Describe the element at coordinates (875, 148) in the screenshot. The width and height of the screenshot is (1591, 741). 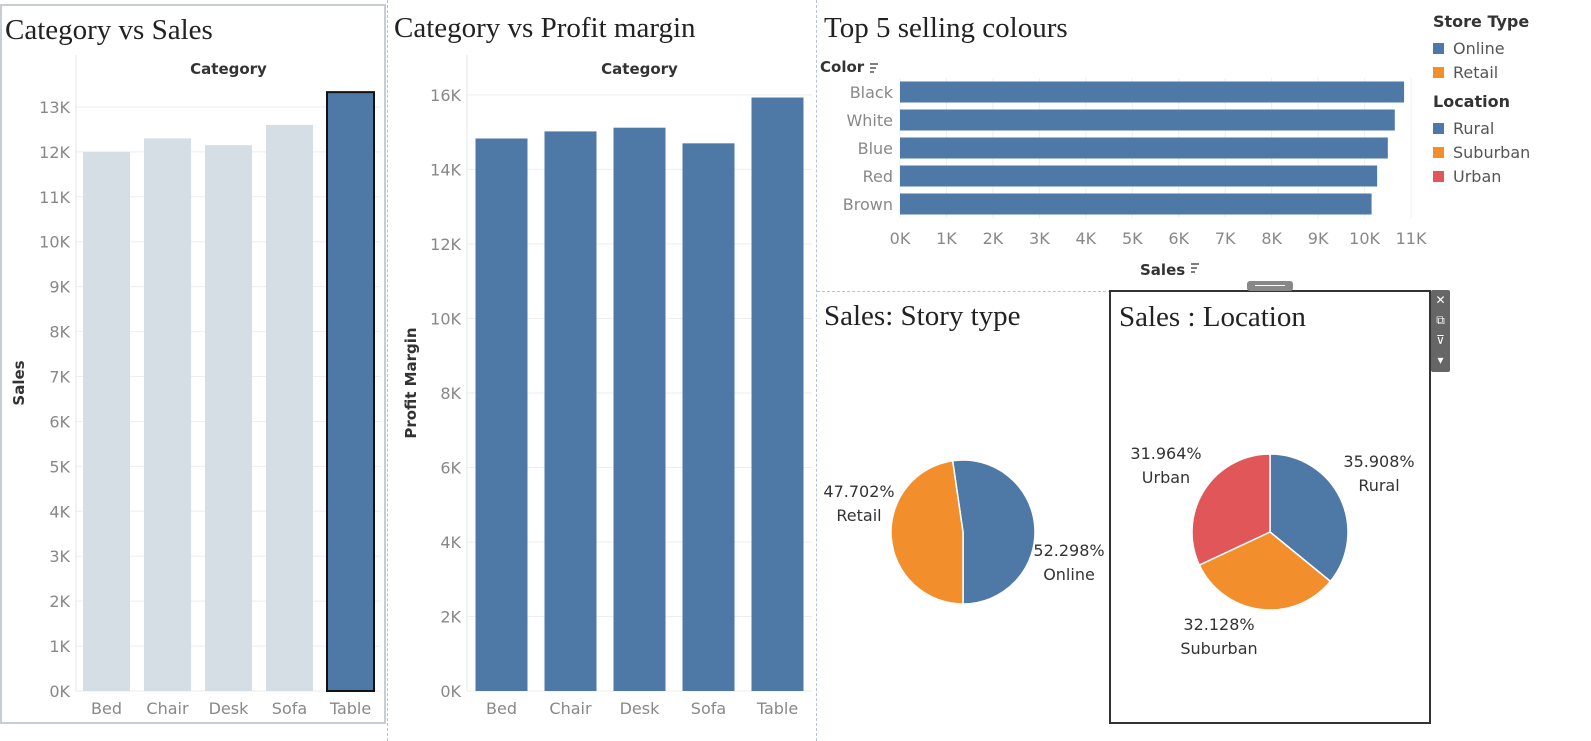
I see `y-tick-label: Blue` at that location.